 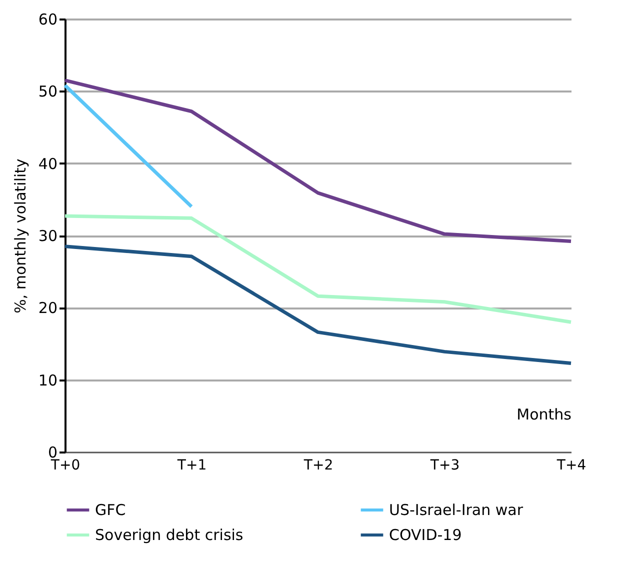 What do you see at coordinates (48, 91) in the screenshot?
I see `y-tick-label: 50` at bounding box center [48, 91].